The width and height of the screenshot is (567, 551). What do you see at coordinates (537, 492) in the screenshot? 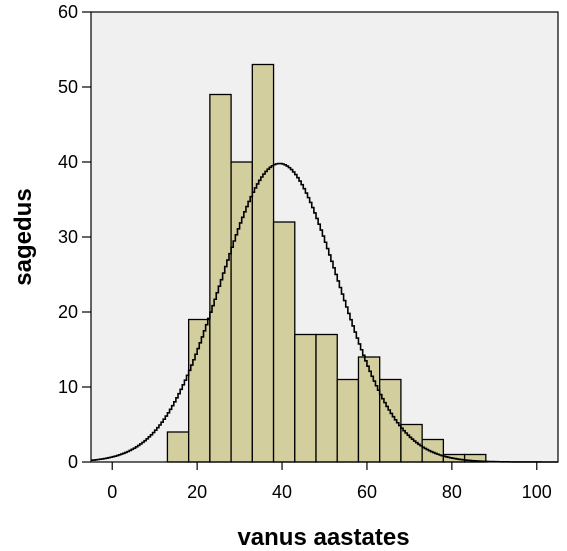
I see `x-tick-label: 100` at bounding box center [537, 492].